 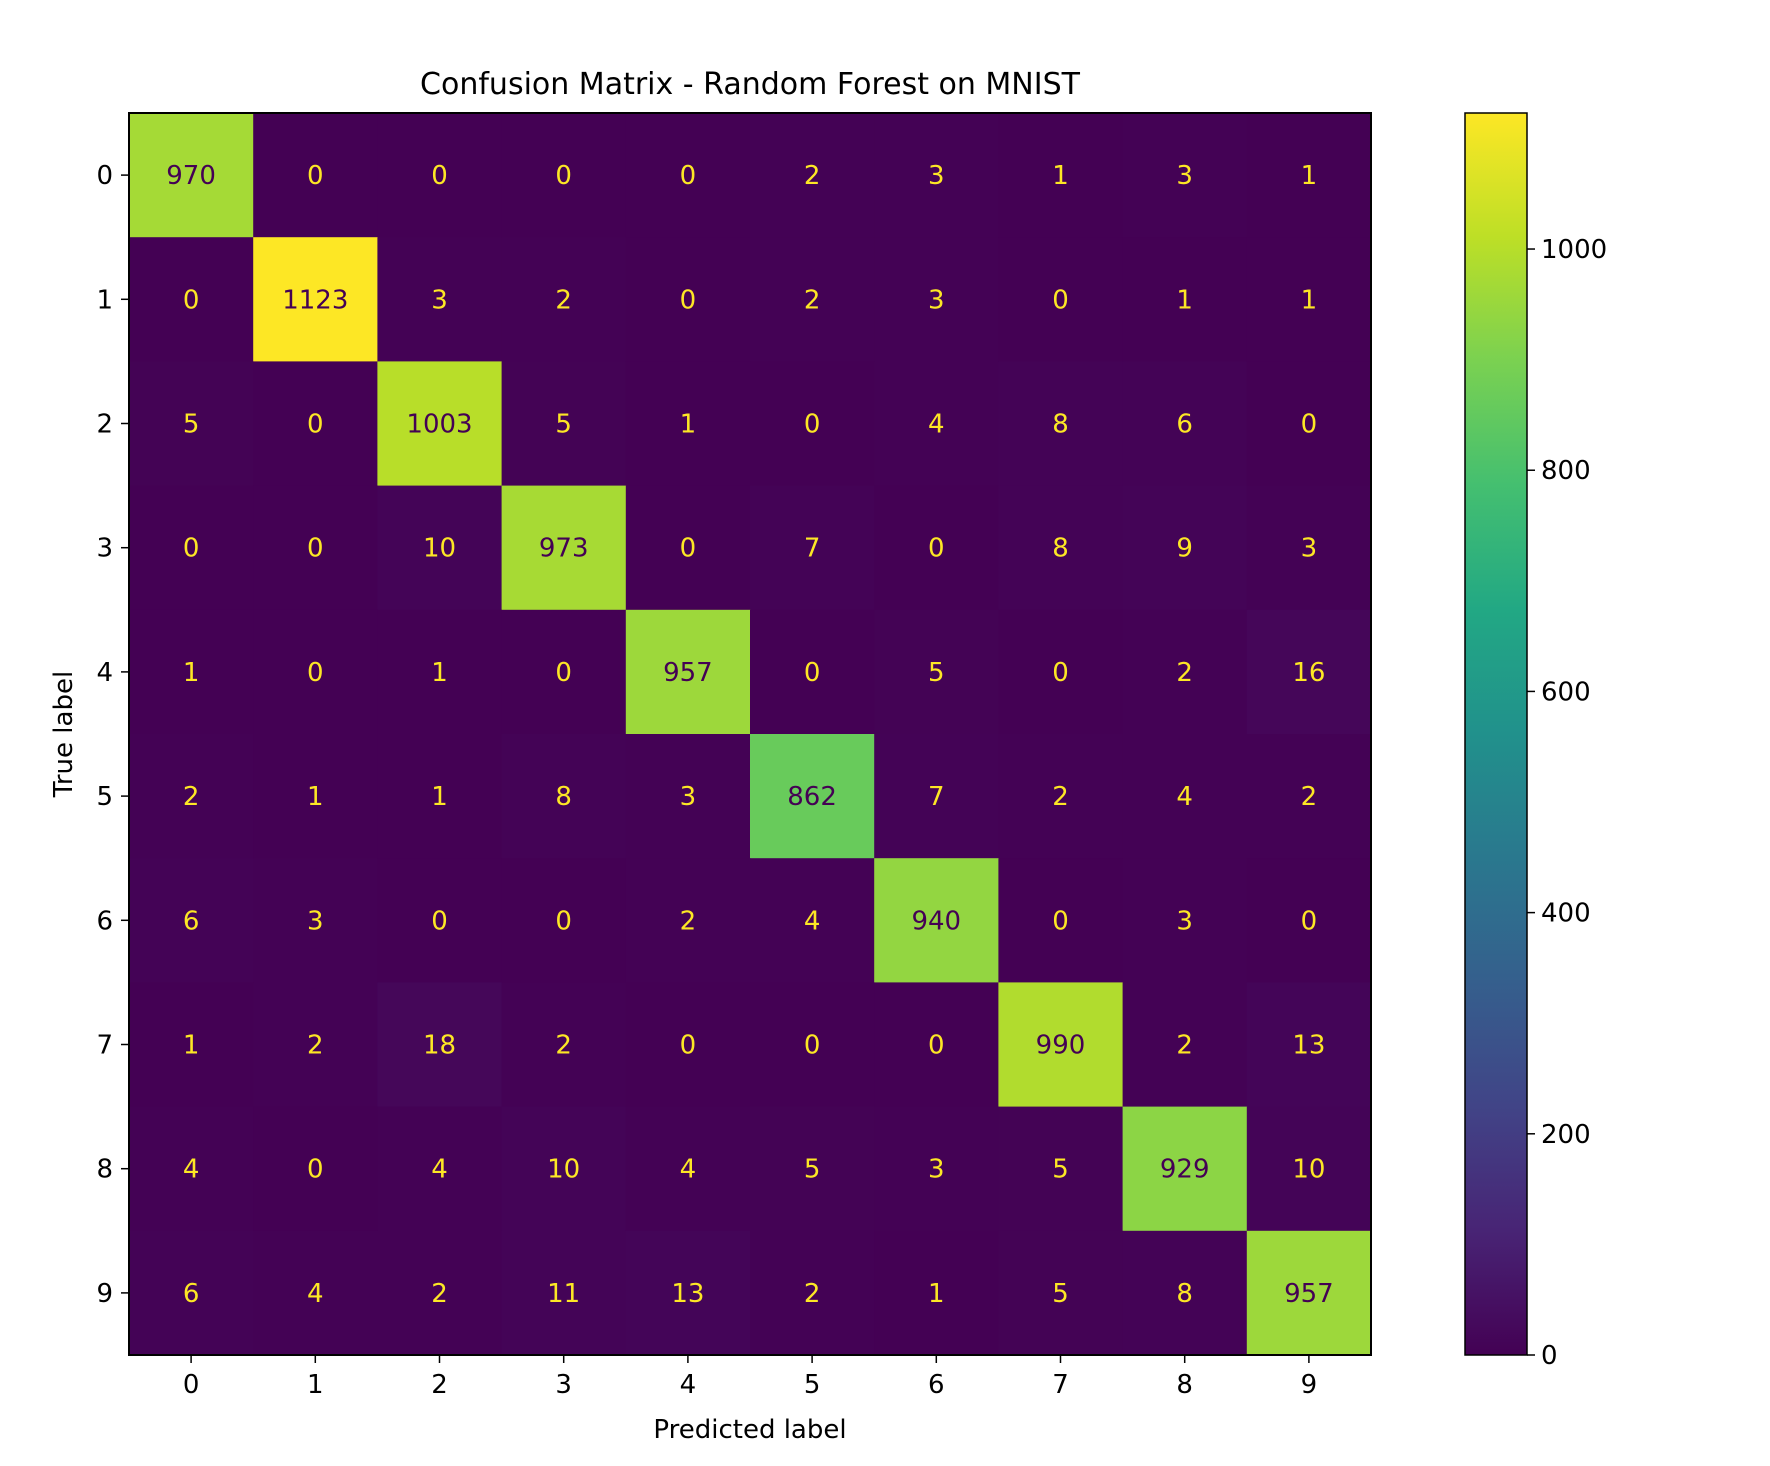 I want to click on x-tick-label: 7, so click(x=1060, y=1385).